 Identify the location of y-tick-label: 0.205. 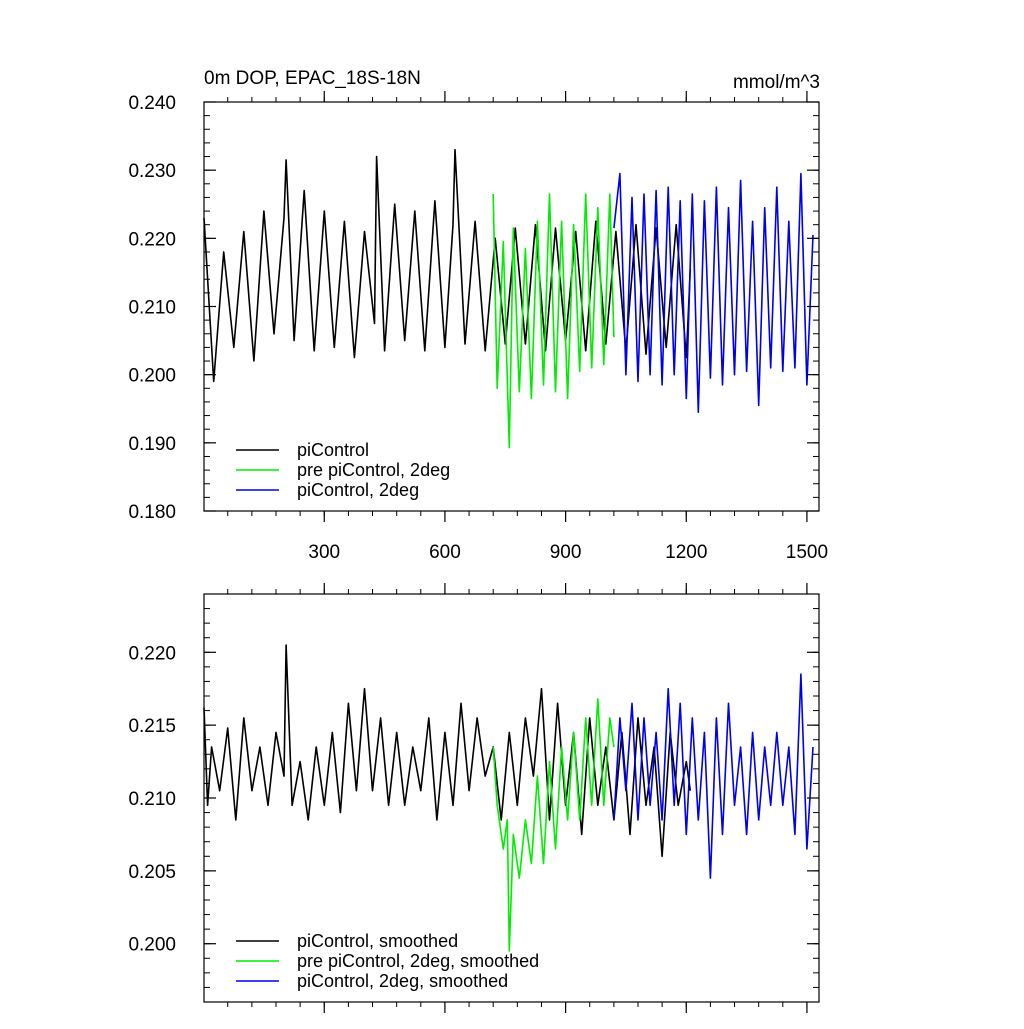
(152, 872).